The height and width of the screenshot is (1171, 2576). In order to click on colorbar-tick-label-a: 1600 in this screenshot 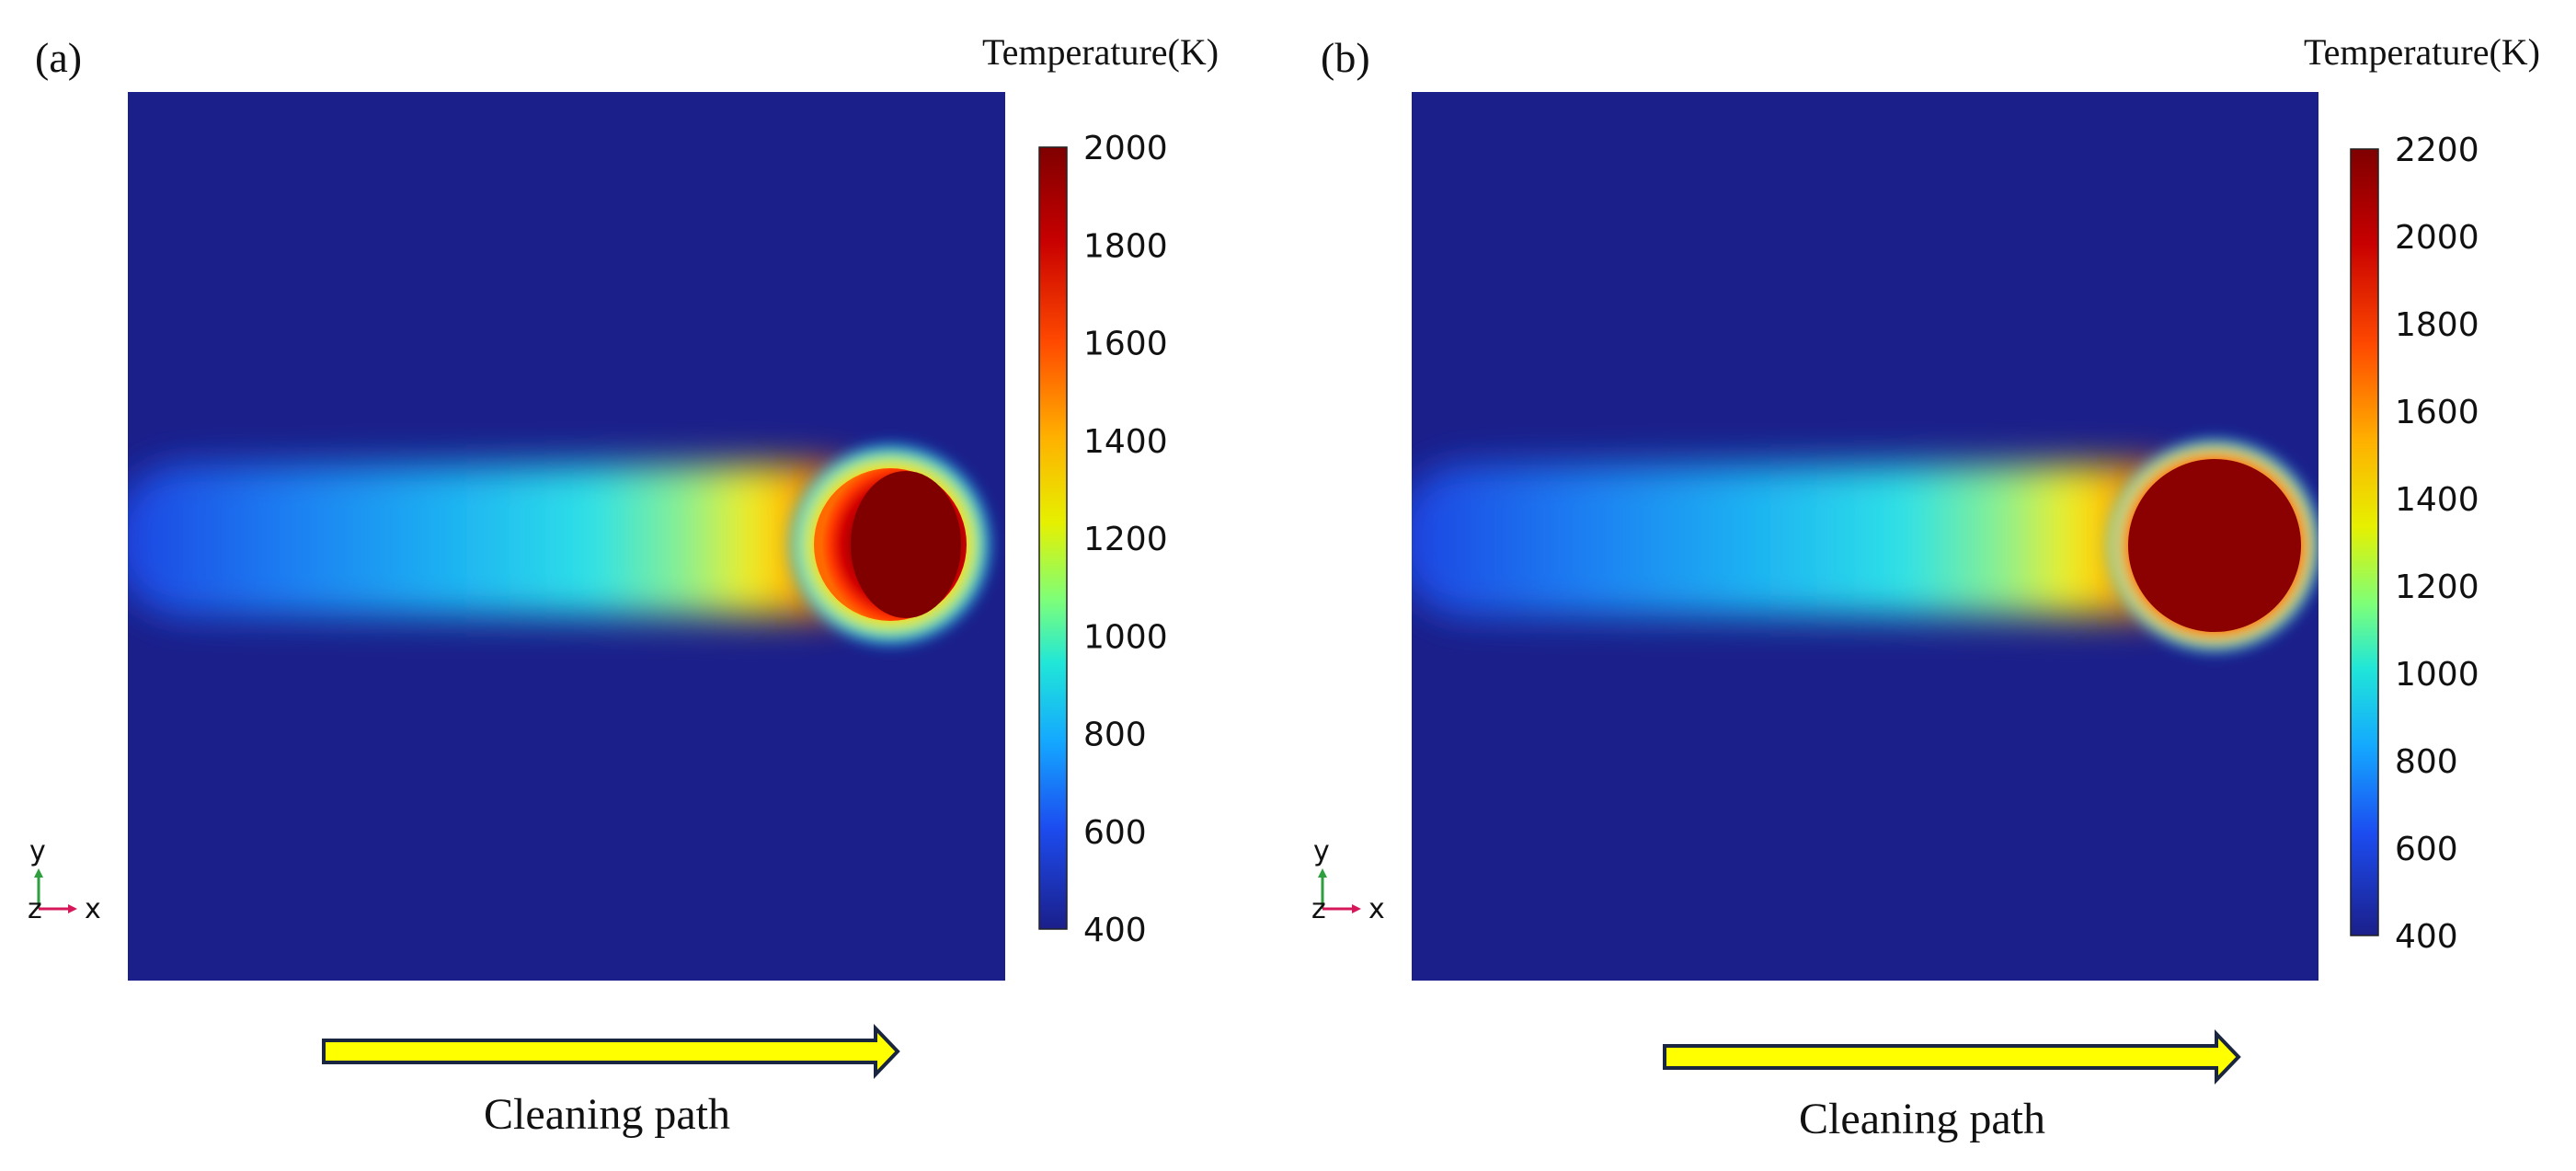, I will do `click(1125, 344)`.